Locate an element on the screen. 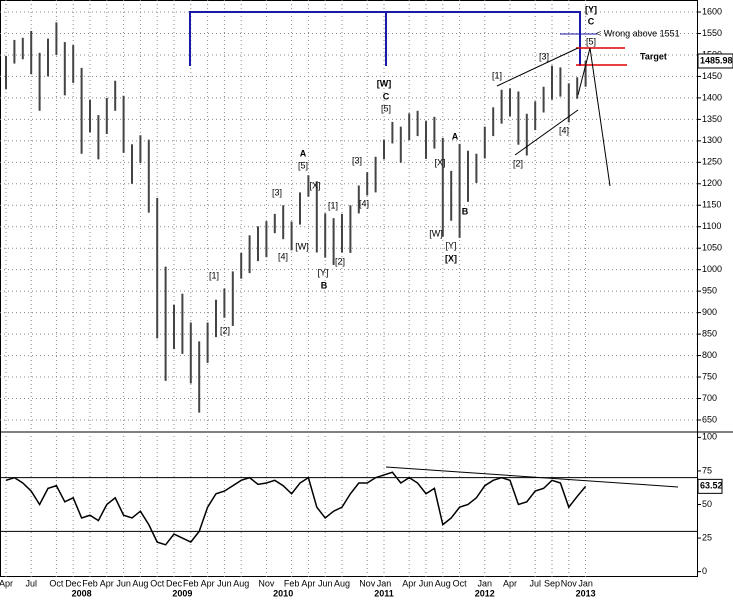 This screenshot has width=733, height=600. y-tick-label: 1400 is located at coordinates (712, 97).